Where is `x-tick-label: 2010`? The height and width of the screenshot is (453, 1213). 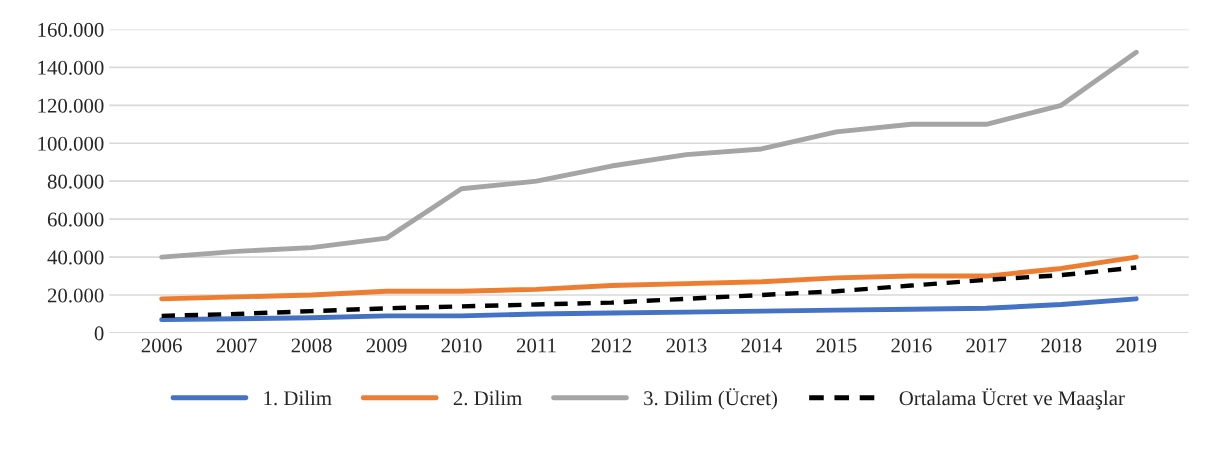 x-tick-label: 2010 is located at coordinates (461, 345).